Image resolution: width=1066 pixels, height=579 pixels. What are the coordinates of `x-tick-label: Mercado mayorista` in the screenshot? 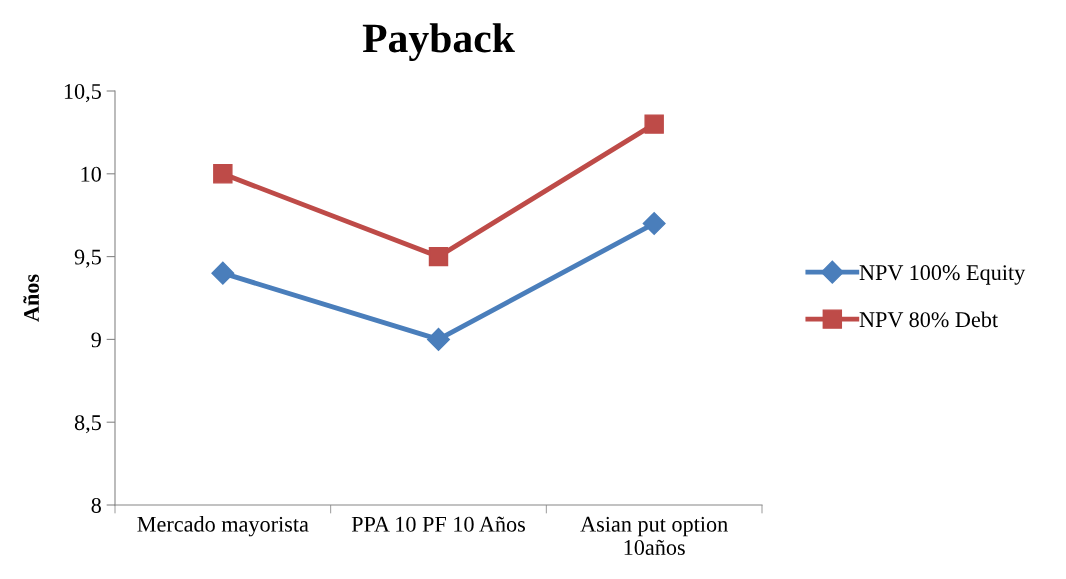 It's located at (223, 526).